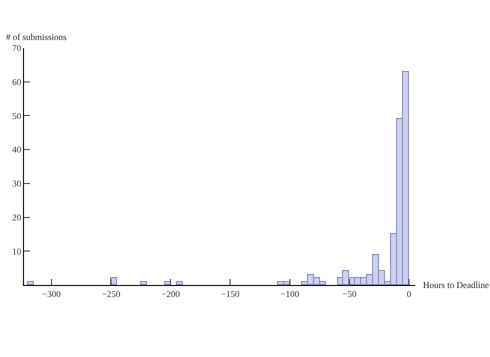  Describe the element at coordinates (456, 285) in the screenshot. I see `x-axis-title: Hours to Deadline` at that location.